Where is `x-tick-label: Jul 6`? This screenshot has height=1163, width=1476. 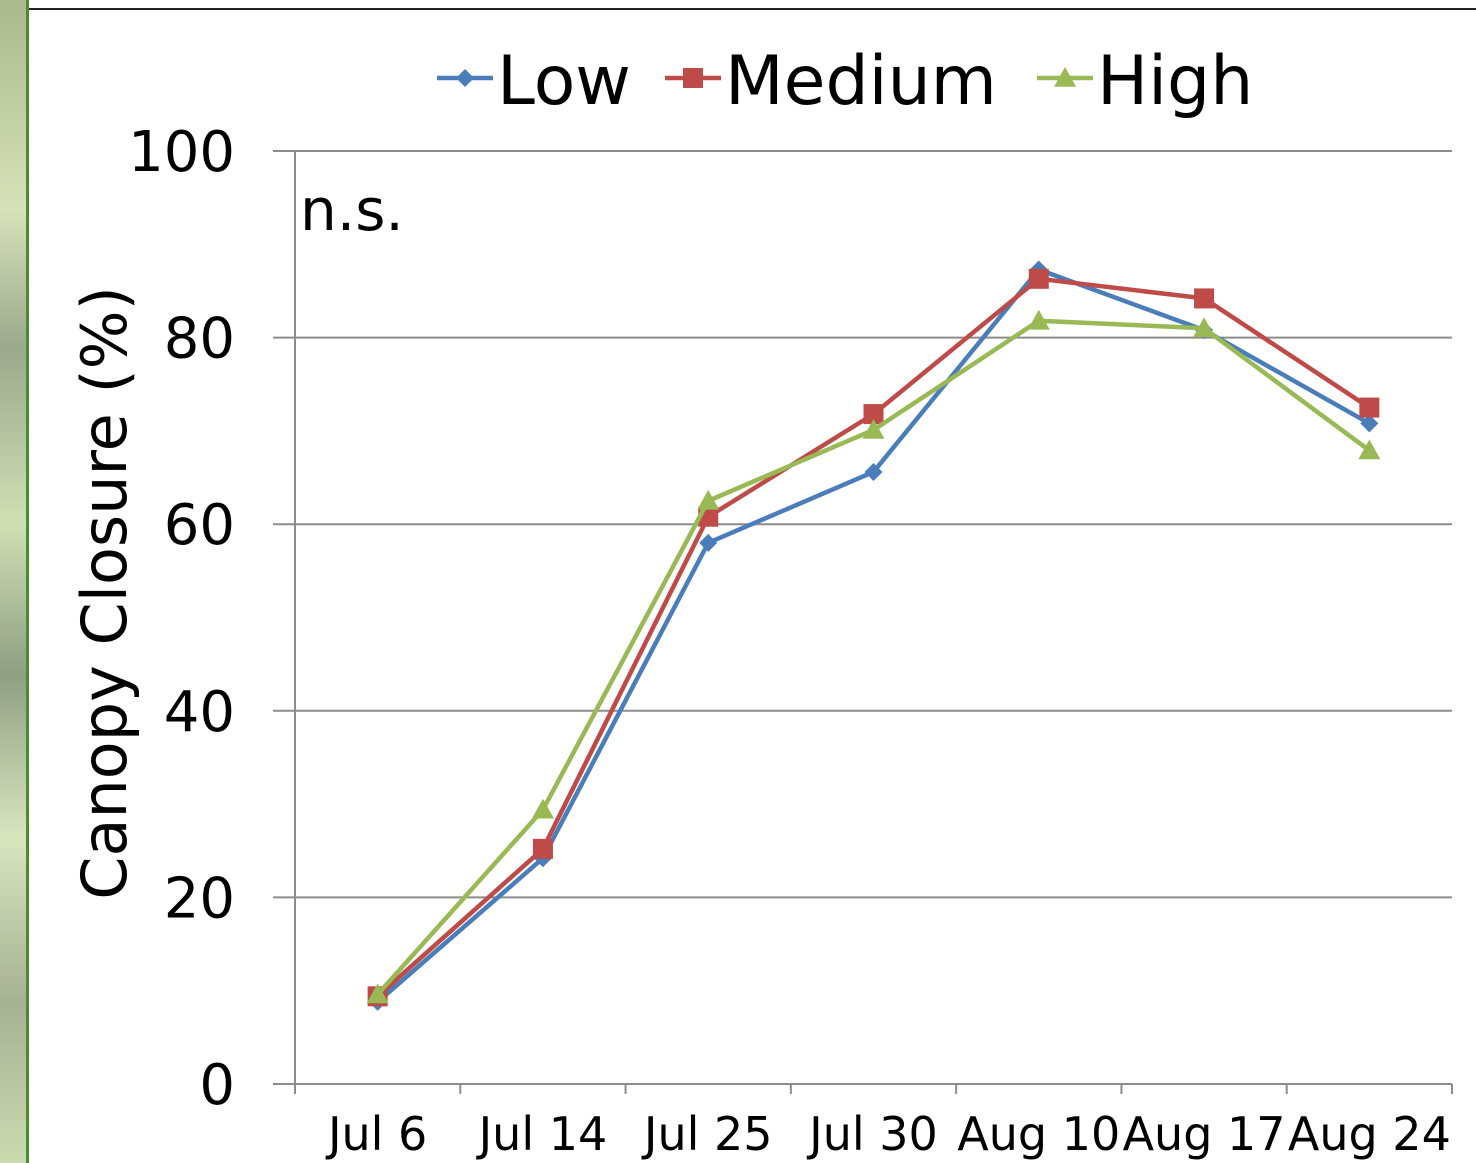 x-tick-label: Jul 6 is located at coordinates (376, 1134).